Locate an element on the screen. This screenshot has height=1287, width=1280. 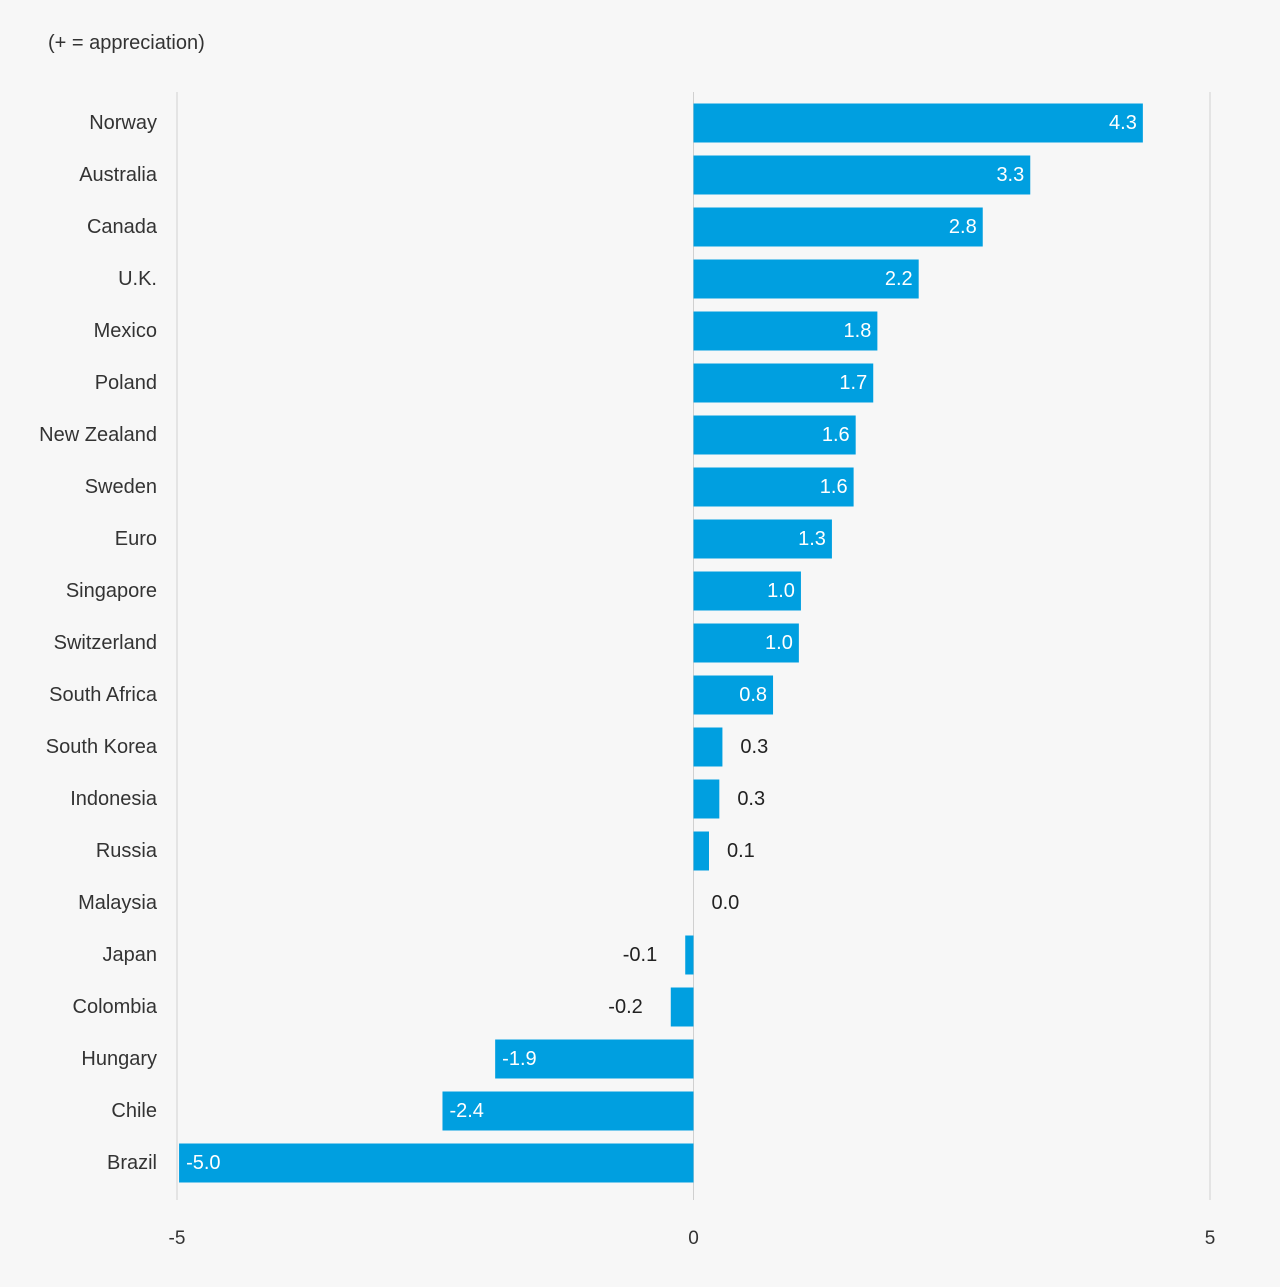
category-label: Japan is located at coordinates (130, 955).